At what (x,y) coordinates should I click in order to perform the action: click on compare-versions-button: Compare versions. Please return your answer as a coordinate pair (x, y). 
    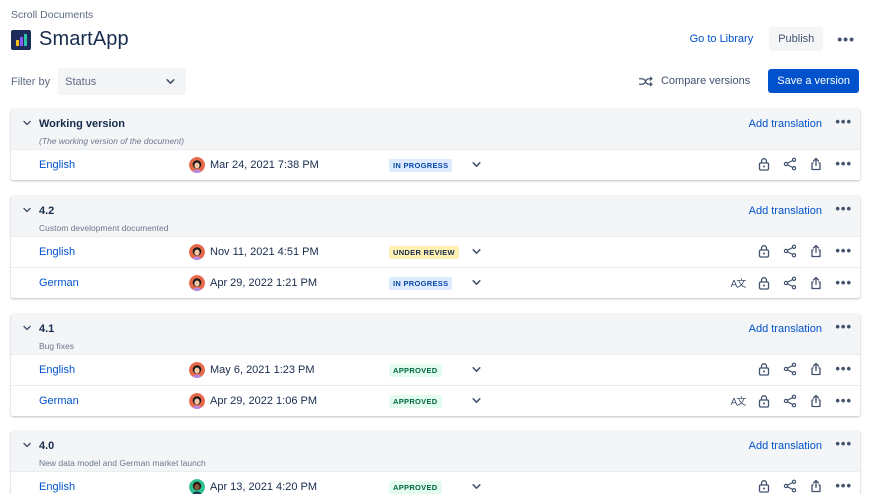
    Looking at the image, I should click on (694, 81).